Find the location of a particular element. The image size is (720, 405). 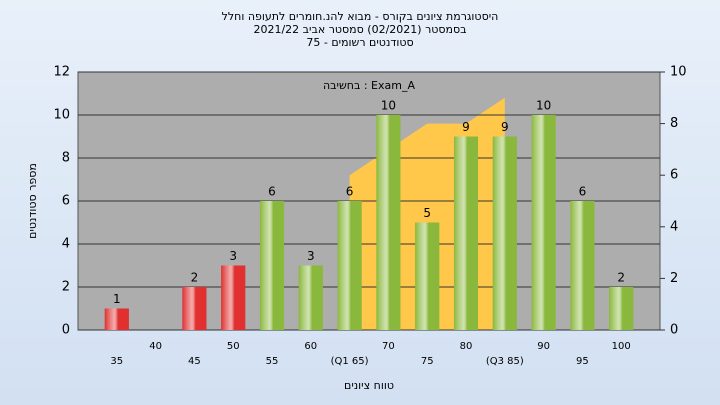

x-tick-label: 90 is located at coordinates (543, 346).